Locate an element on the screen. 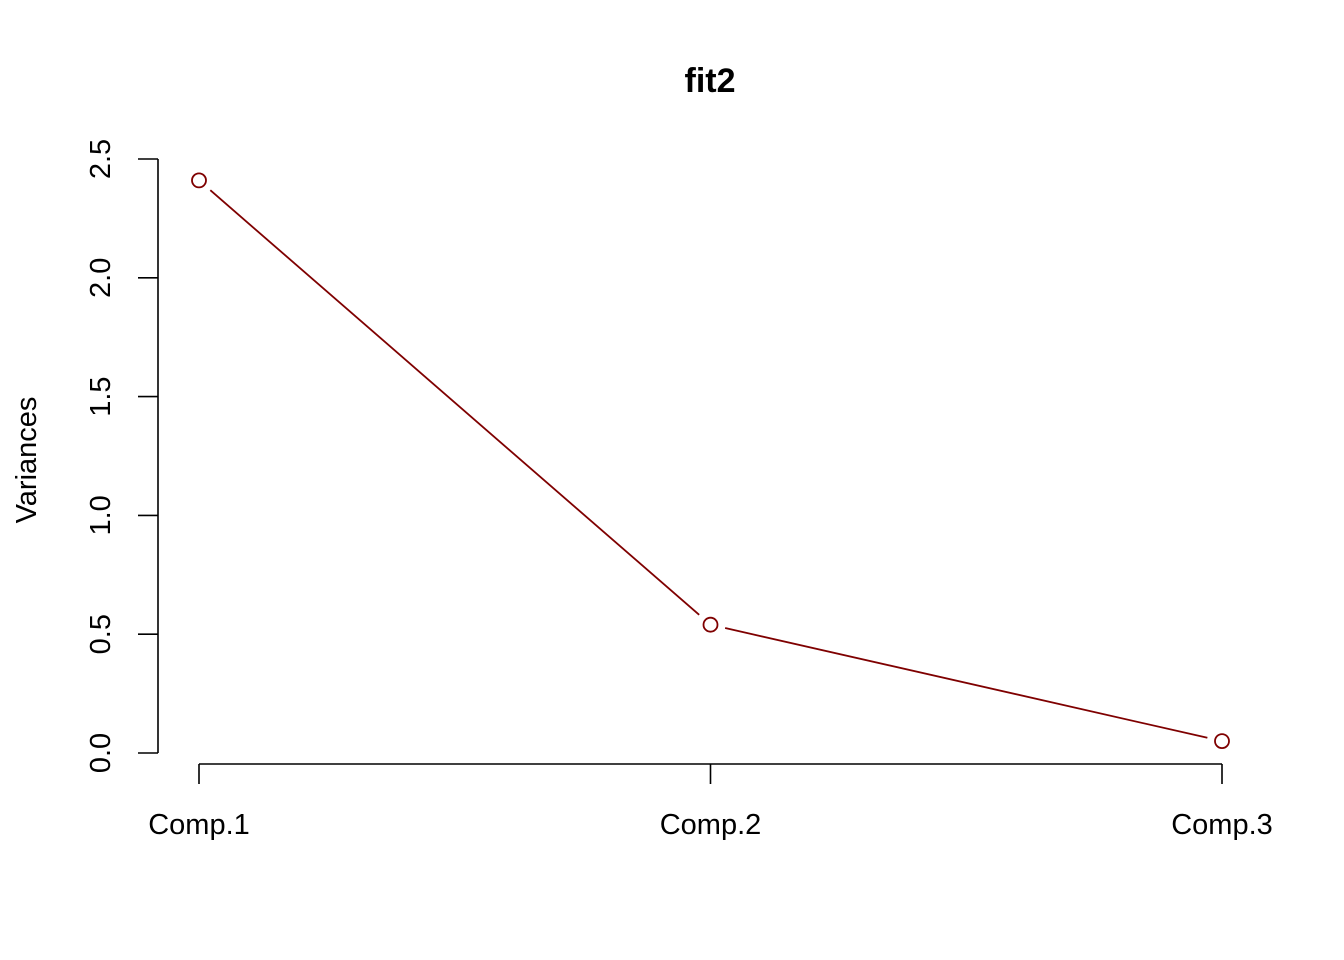 This screenshot has height=960, width=1344. y-tick-label: 1.5 is located at coordinates (101, 396).